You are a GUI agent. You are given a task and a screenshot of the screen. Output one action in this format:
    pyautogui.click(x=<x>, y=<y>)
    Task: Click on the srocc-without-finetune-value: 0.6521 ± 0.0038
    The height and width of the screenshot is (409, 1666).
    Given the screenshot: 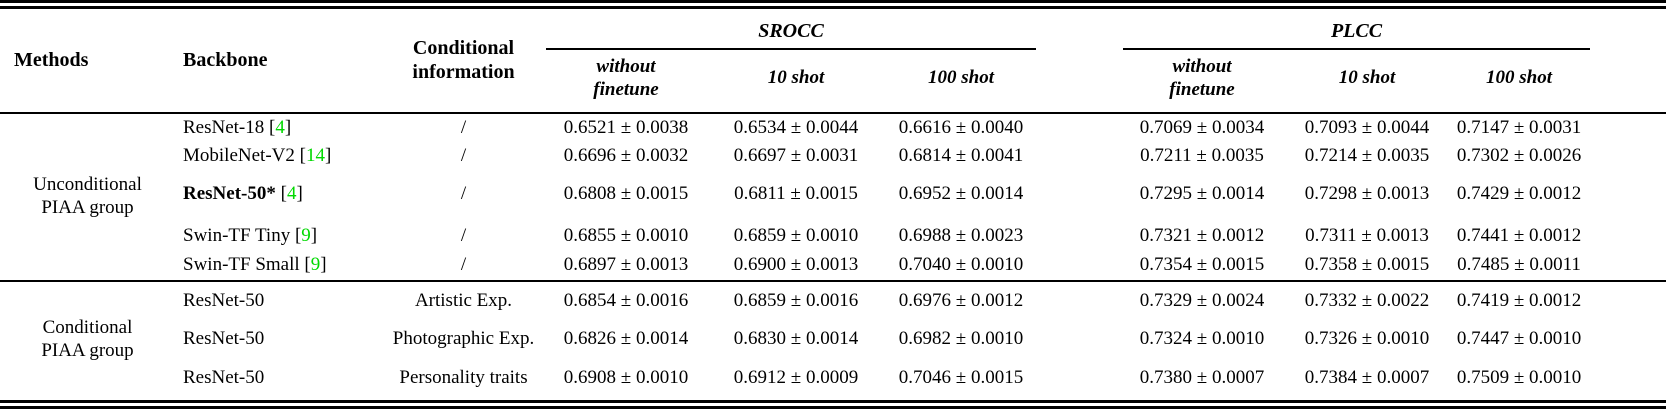 What is the action you would take?
    pyautogui.click(x=626, y=127)
    